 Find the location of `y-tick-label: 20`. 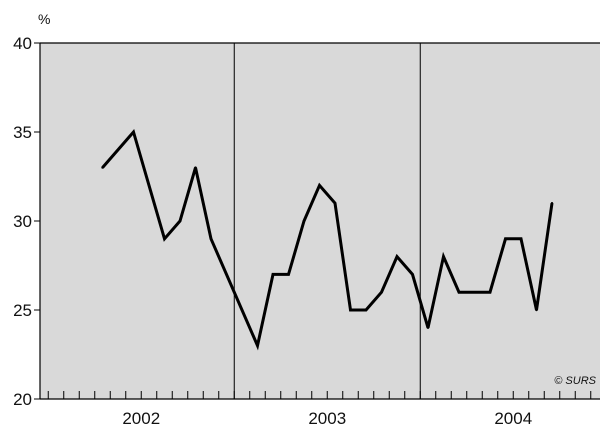

y-tick-label: 20 is located at coordinates (22, 399).